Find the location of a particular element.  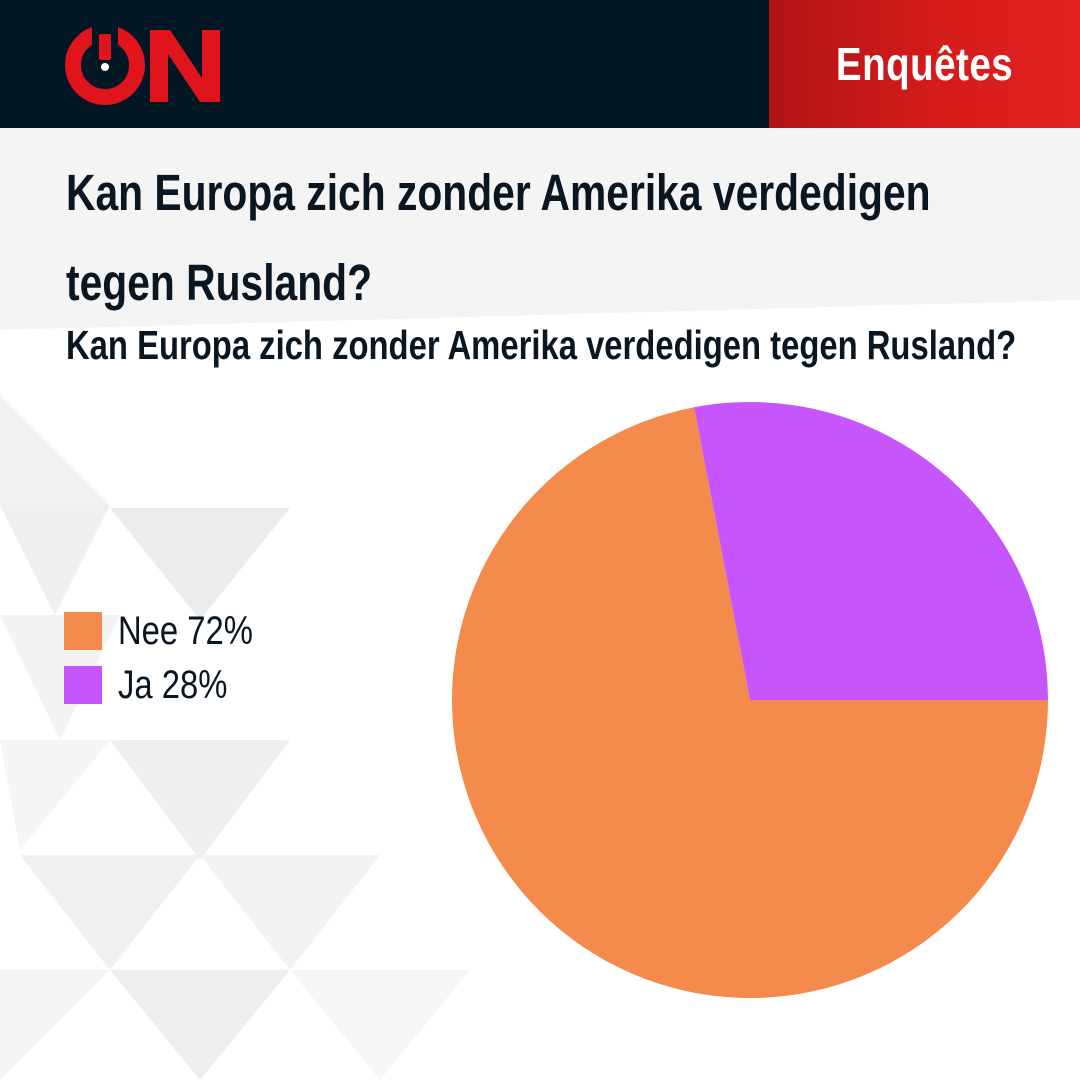

category-badge: Enquêtes is located at coordinates (924, 64).